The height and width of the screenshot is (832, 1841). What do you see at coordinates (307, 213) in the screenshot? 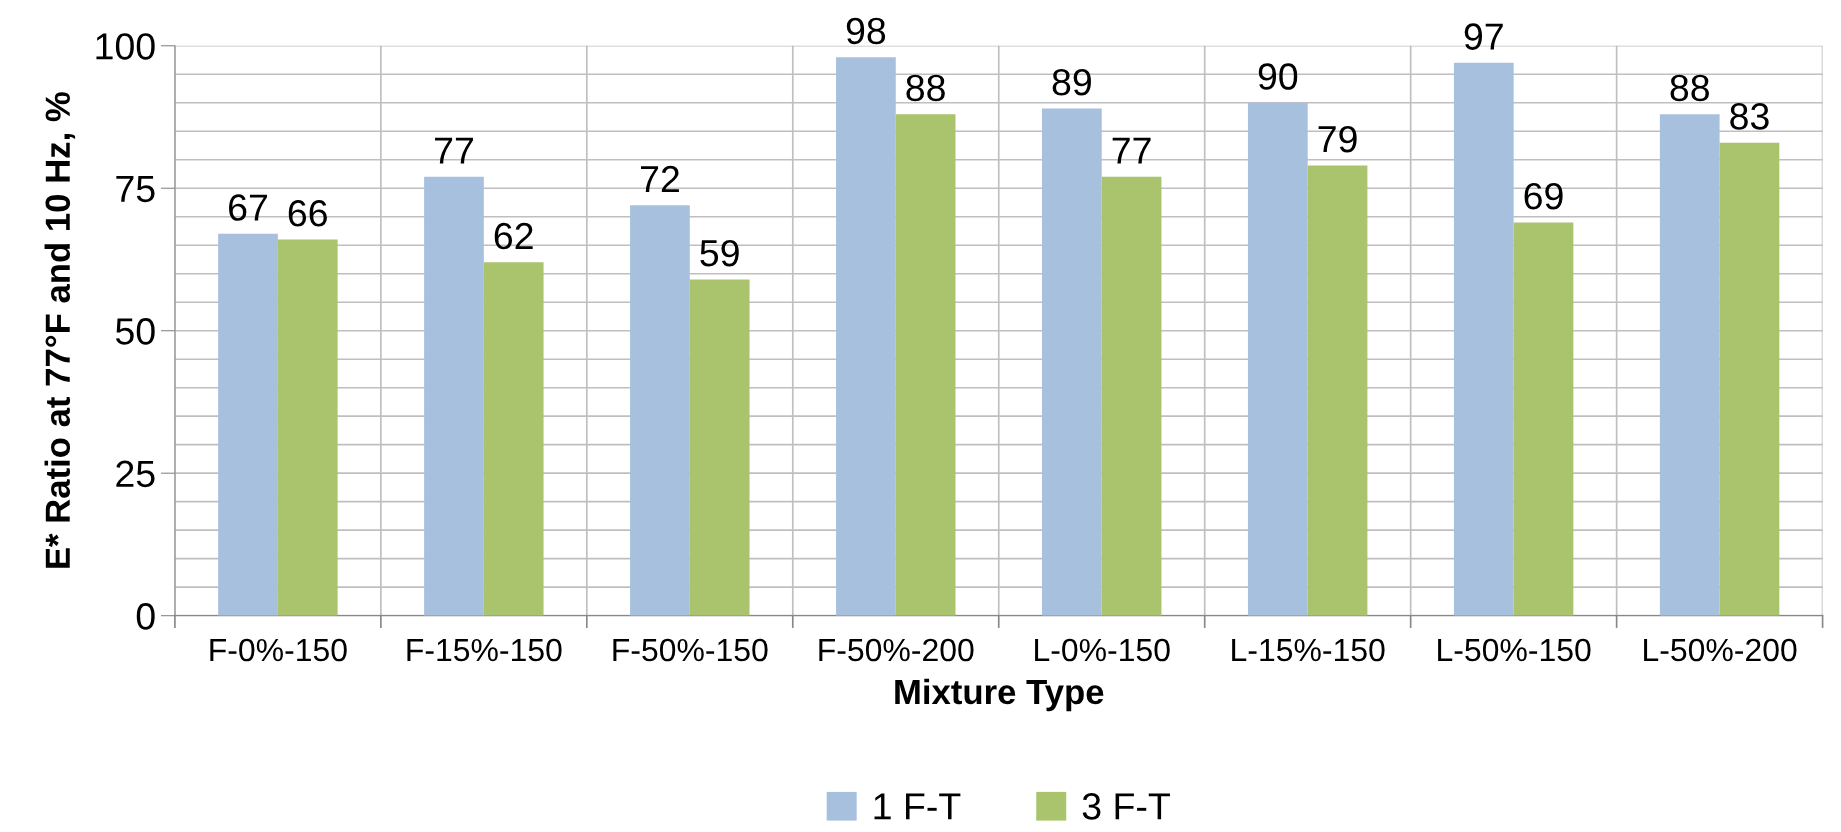
I see `data-label: 66` at bounding box center [307, 213].